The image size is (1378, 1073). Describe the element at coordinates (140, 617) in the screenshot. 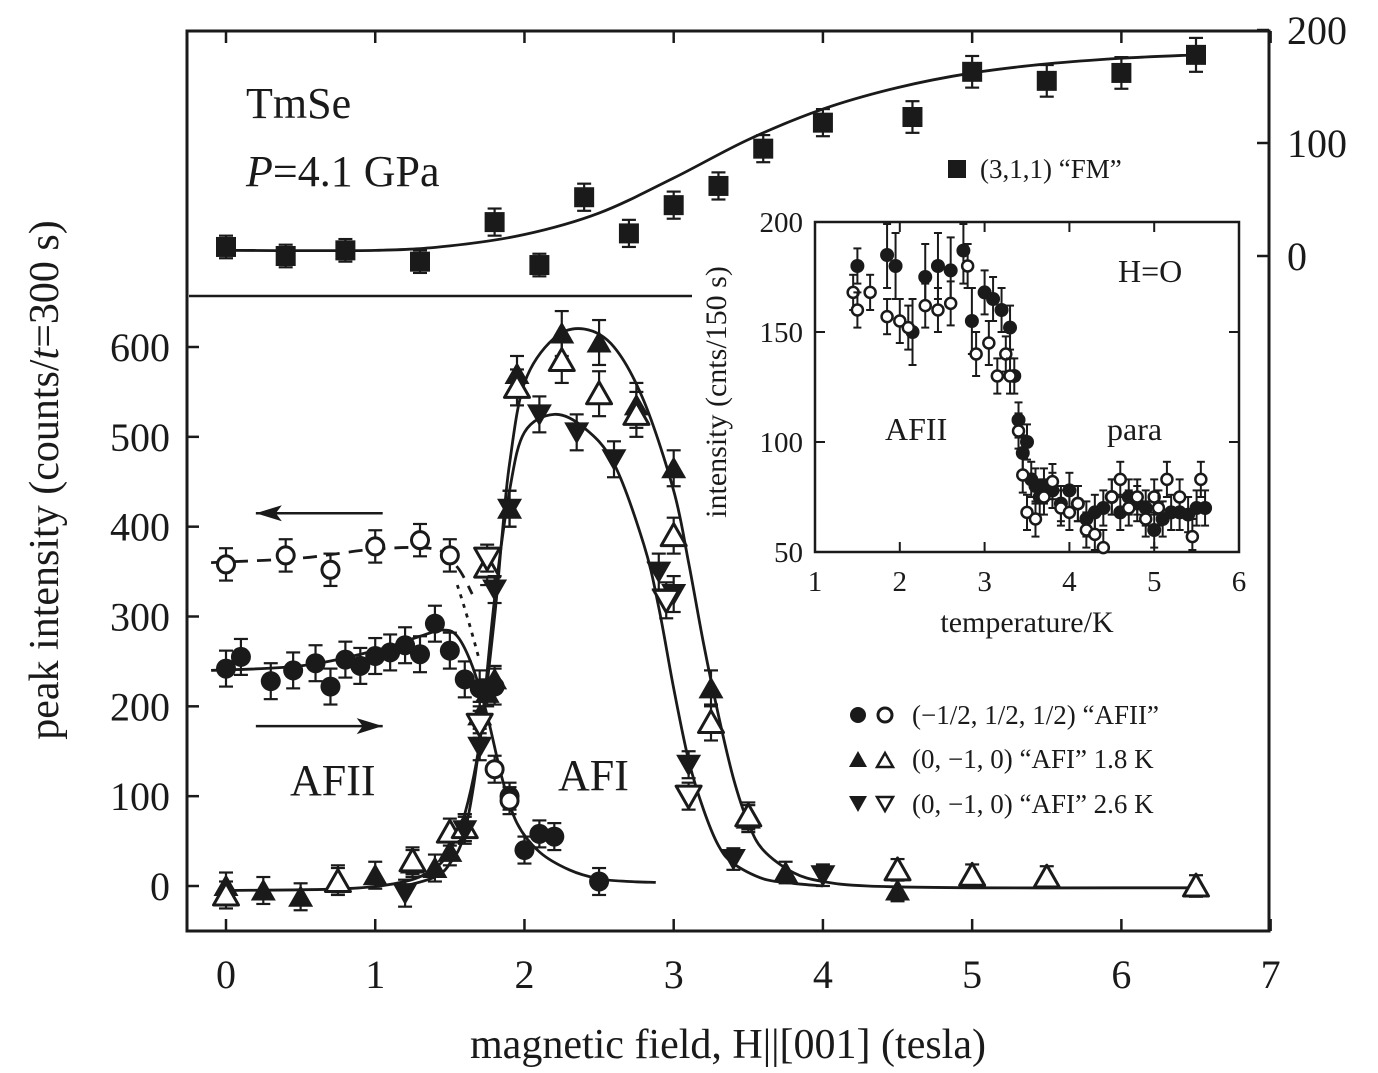

I see `y-tick-label: 300` at that location.